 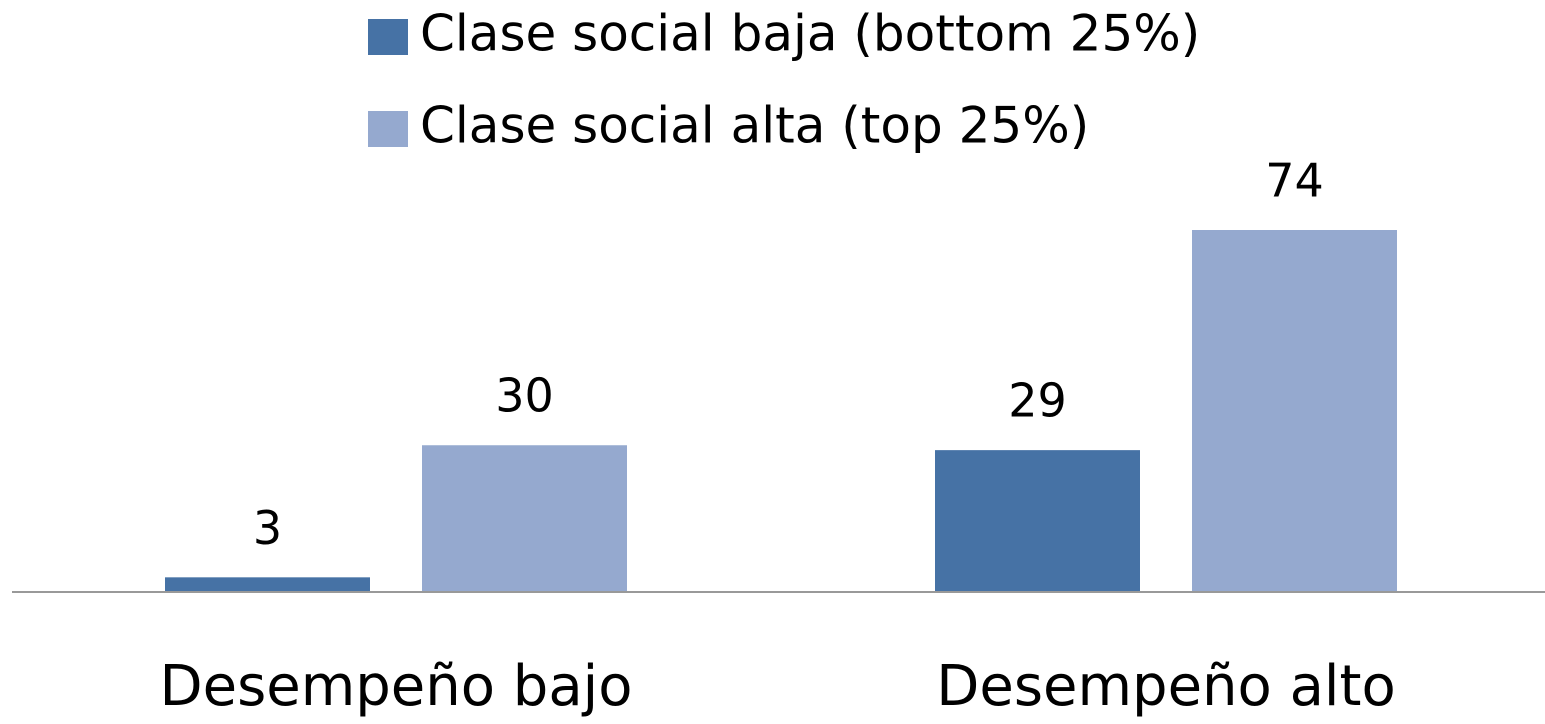 I want to click on x-tick-label: Desempeño alto, so click(x=1165, y=686).